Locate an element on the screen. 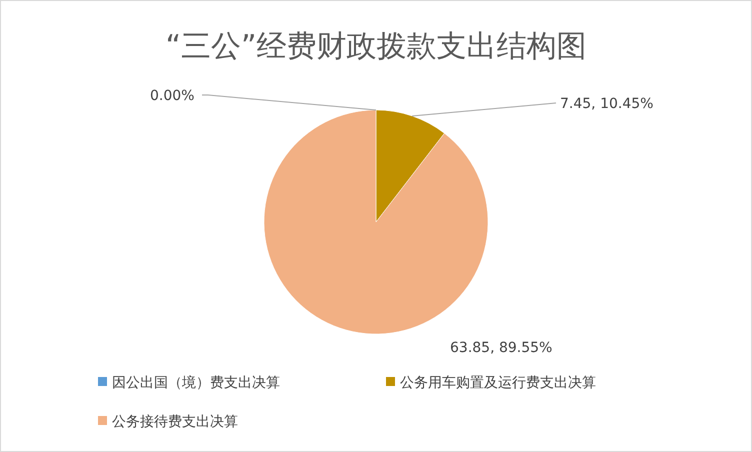 This screenshot has width=752, height=452. data-label: 63.85, 89.55% is located at coordinates (501, 348).